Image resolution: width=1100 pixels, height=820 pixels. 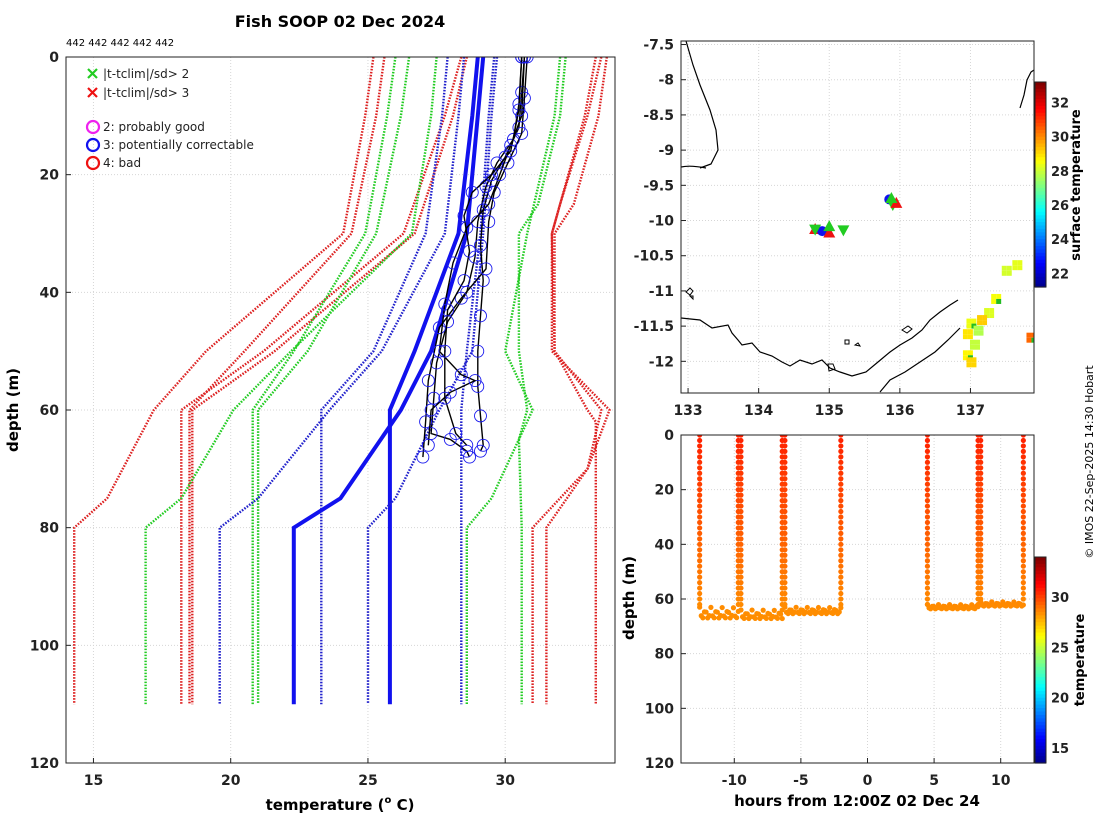 I want to click on colorbar-tick-label: 28, so click(x=1060, y=172).